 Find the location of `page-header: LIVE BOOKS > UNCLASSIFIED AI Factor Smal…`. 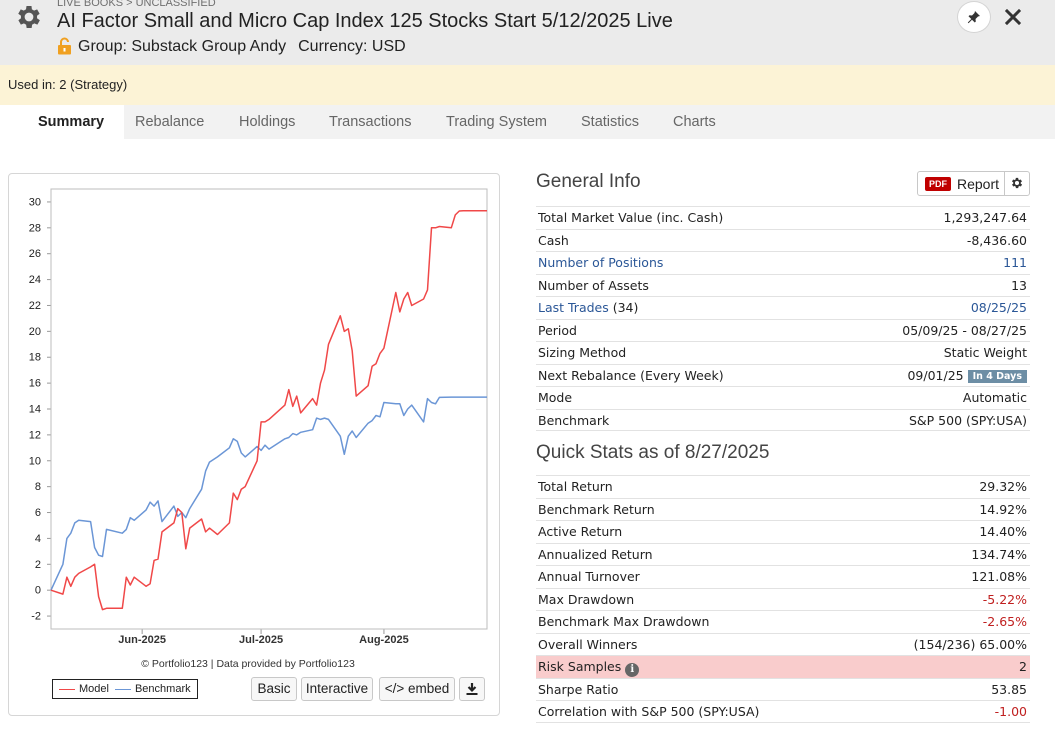

page-header: LIVE BOOKS > UNCLASSIFIED AI Factor Smal… is located at coordinates (527, 32).